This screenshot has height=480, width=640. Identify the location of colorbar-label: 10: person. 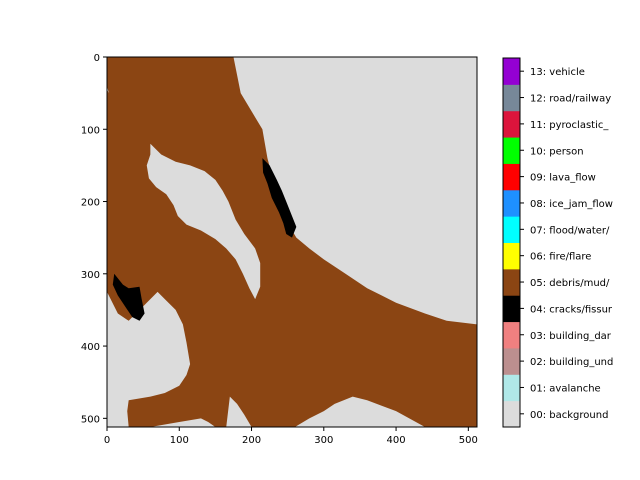
(557, 151).